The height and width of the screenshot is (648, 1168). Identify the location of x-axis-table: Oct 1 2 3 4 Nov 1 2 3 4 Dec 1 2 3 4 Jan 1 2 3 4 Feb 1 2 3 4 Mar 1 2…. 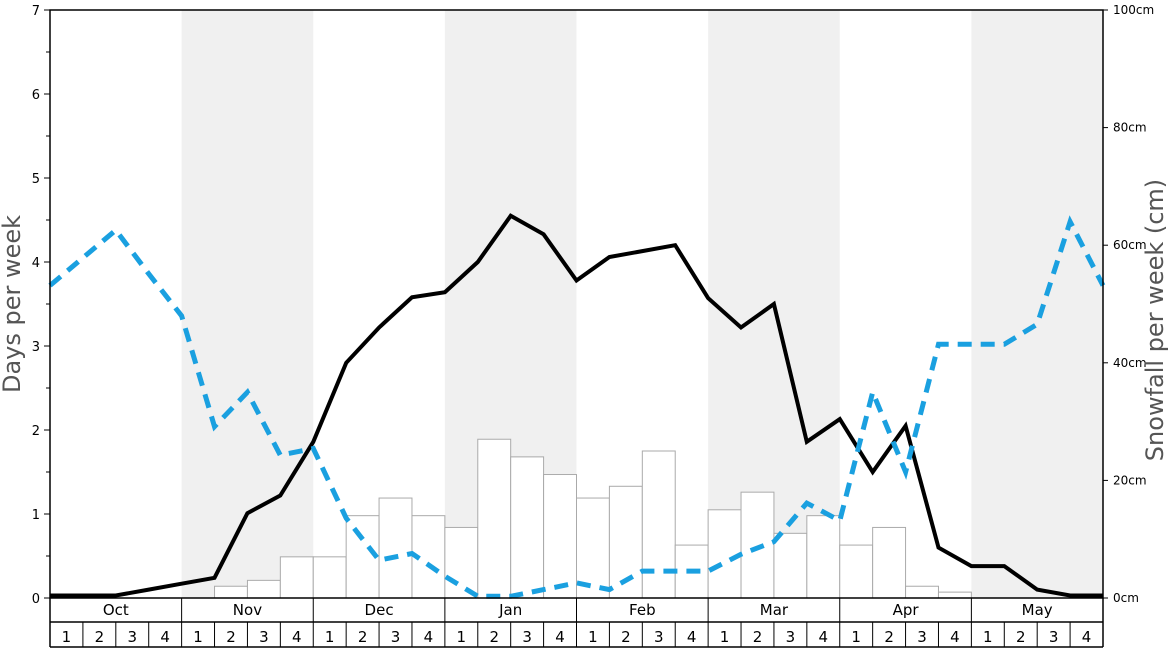
(576, 623).